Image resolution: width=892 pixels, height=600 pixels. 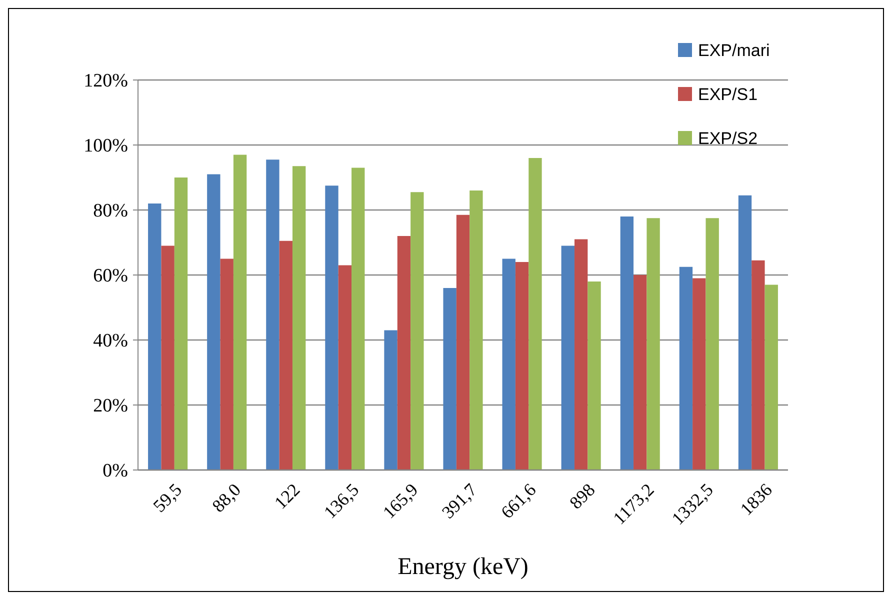 I want to click on legend-label: EXP/mari, so click(x=734, y=50).